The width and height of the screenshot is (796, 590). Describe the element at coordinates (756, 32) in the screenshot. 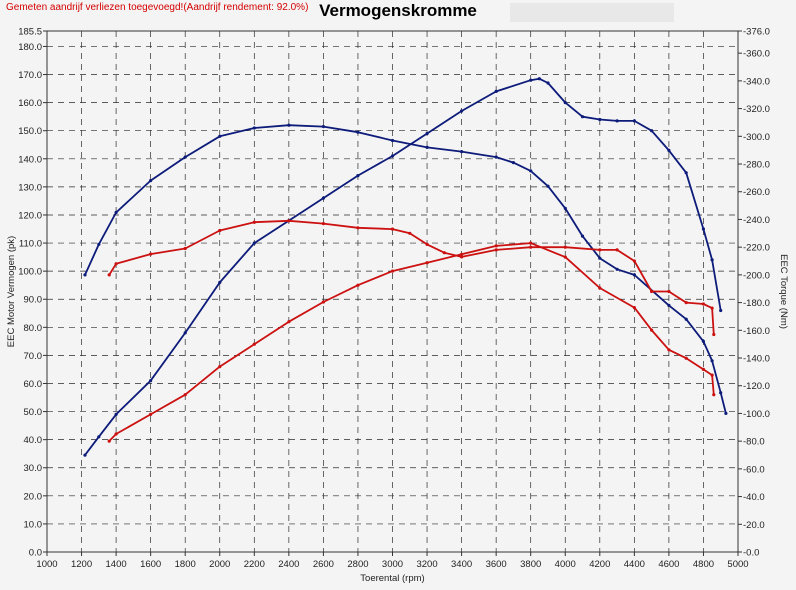

I see `y2-tick-label: -376.0` at that location.